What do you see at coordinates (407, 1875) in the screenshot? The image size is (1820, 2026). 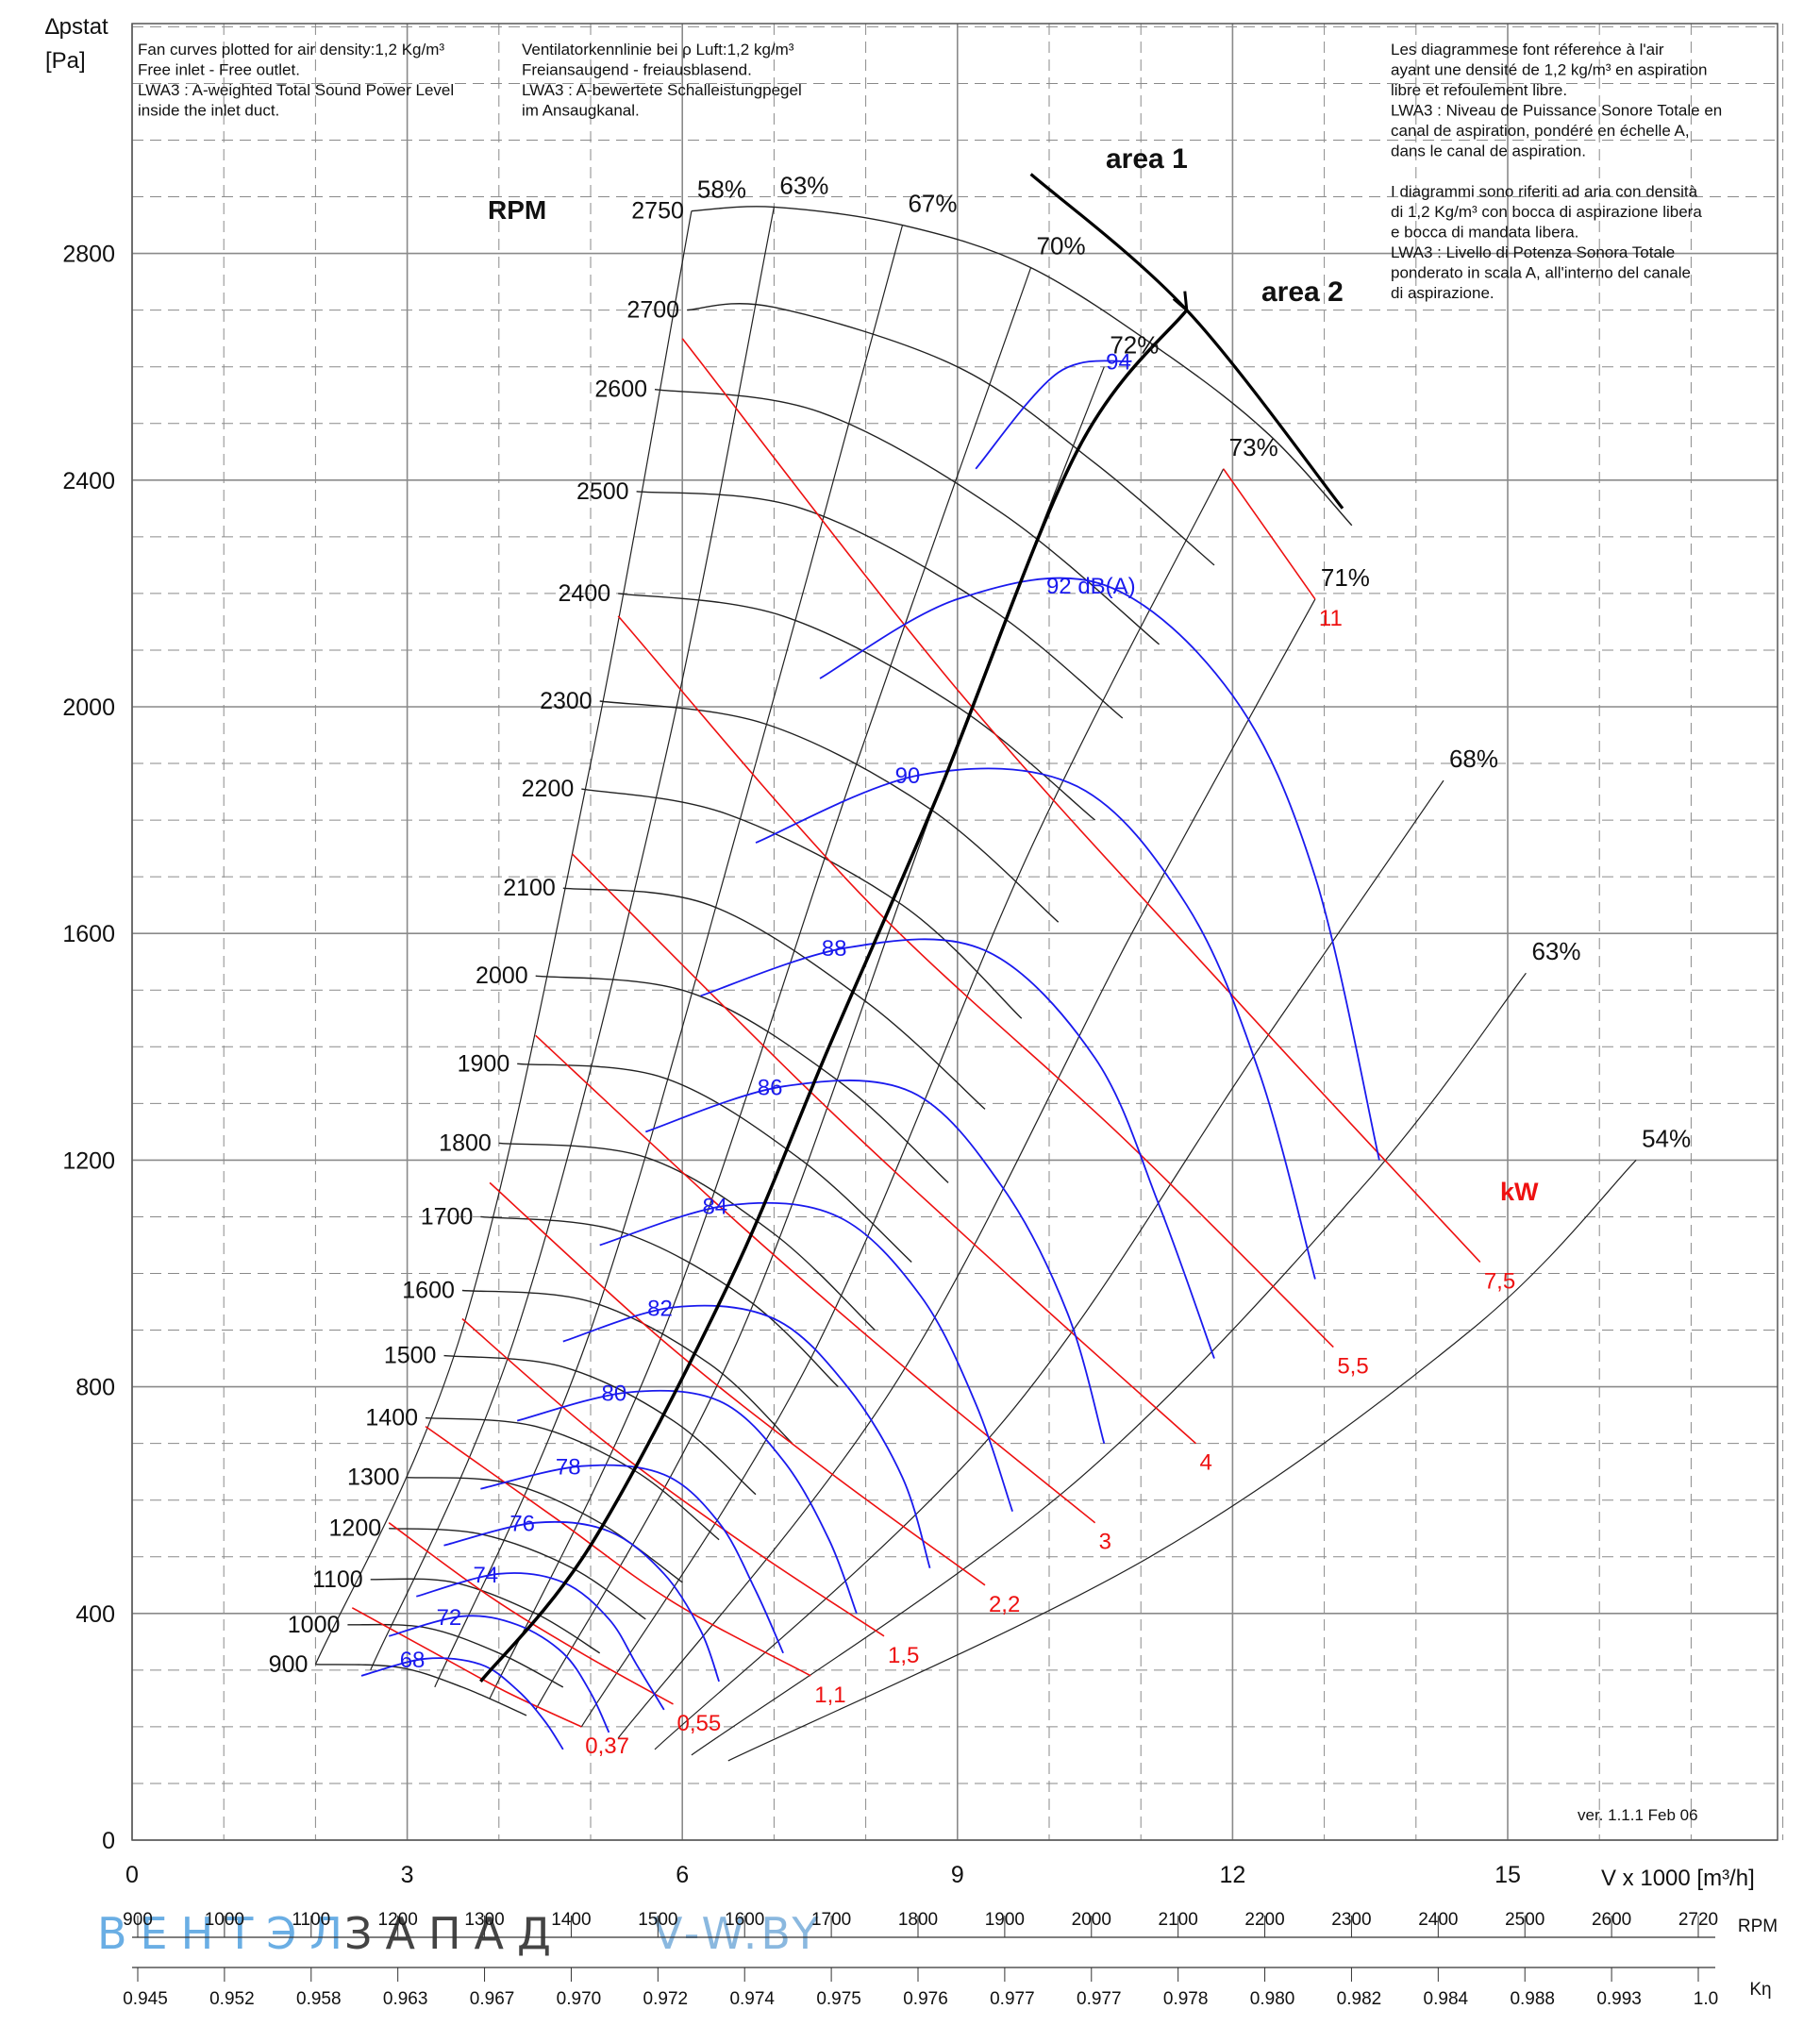 I see `x-tick-label: 3` at bounding box center [407, 1875].